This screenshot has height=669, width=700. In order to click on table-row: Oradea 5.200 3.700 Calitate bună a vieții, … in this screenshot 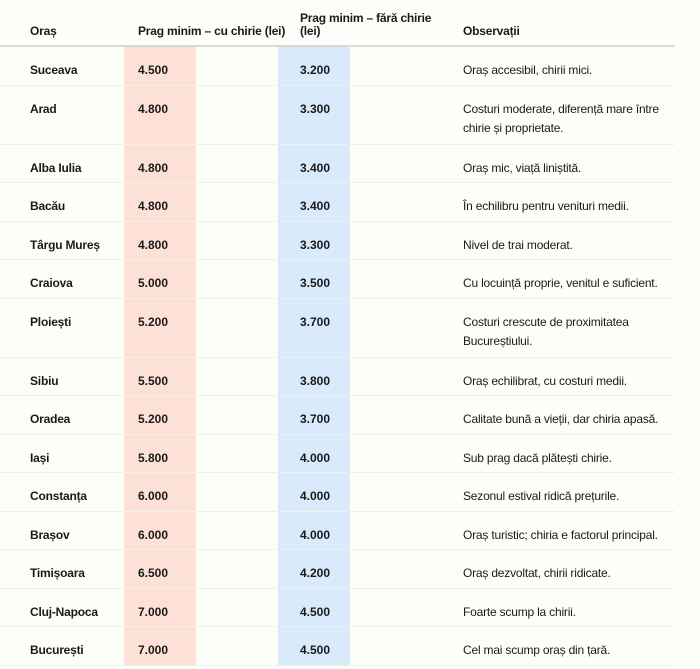, I will do `click(337, 415)`.